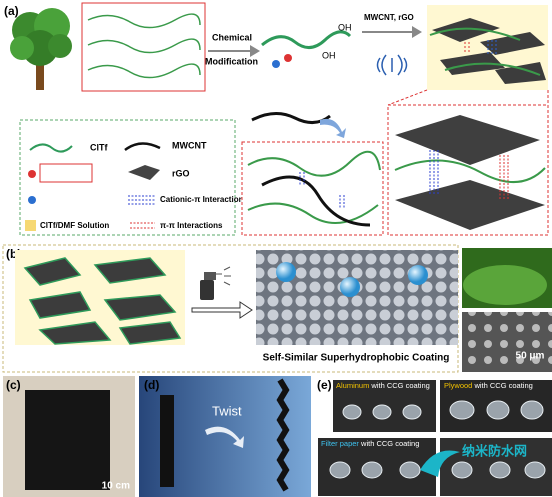 This screenshot has width=552, height=497. Describe the element at coordinates (370, 443) in the screenshot. I see `substrate-label: Filter paper with CCG coating` at that location.